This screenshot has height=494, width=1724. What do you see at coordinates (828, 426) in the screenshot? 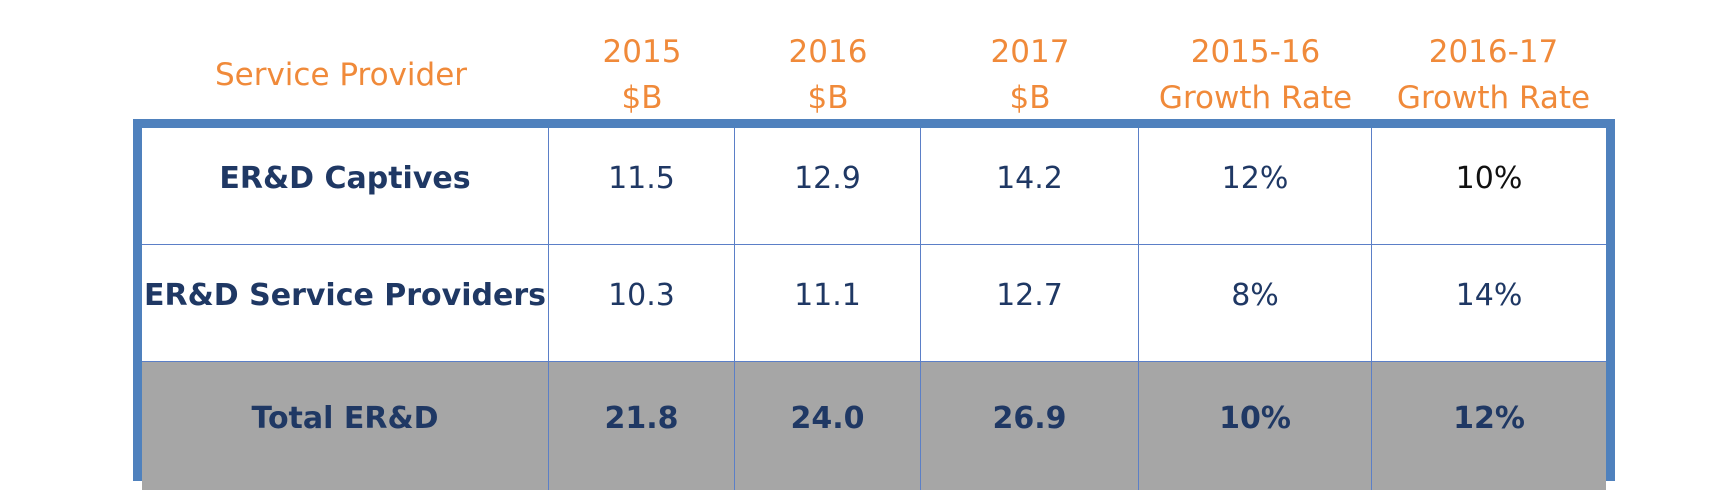
I see `value-2016: 24.0` at bounding box center [828, 426].